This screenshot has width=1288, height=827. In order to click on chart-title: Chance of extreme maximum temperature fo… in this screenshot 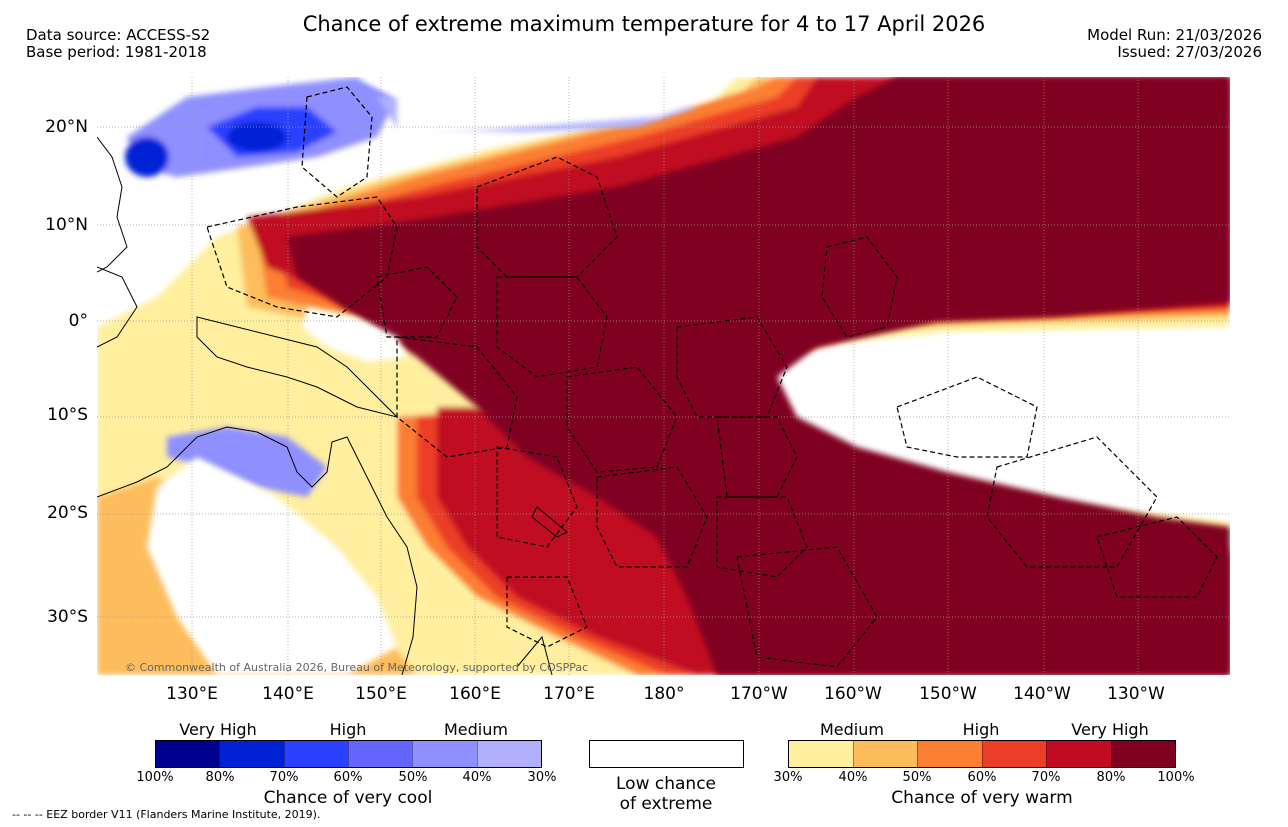, I will do `click(644, 24)`.